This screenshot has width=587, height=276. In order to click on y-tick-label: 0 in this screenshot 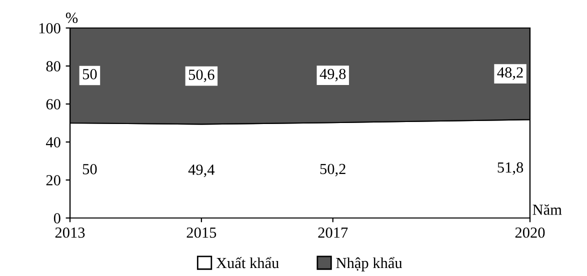, I will do `click(57, 218)`.